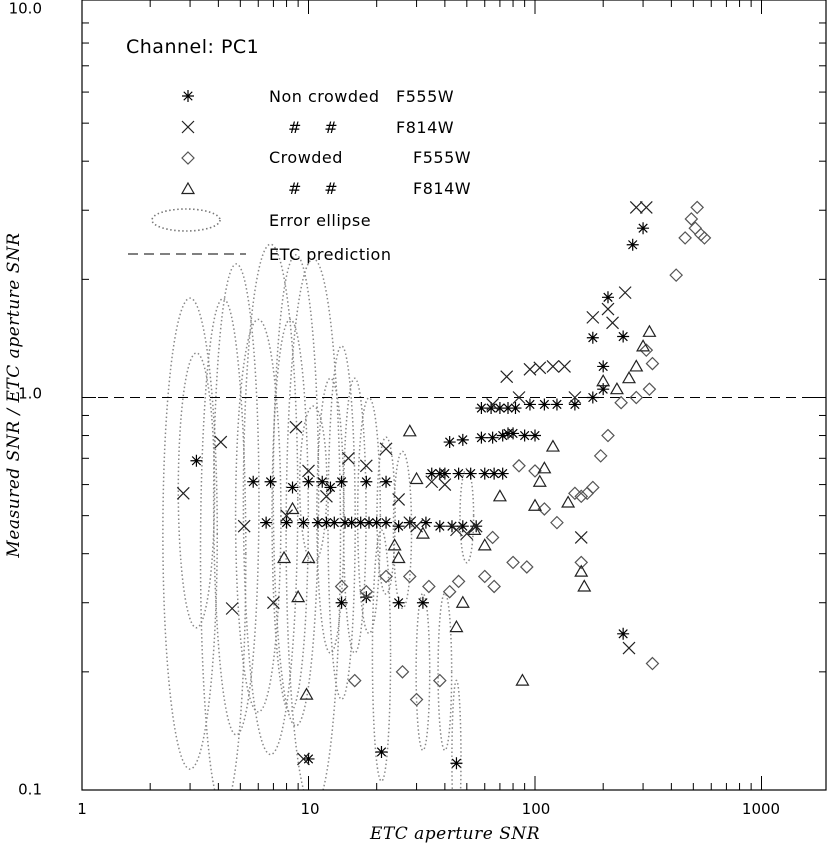  I want to click on x-tick-label-100: 100, so click(536, 809).